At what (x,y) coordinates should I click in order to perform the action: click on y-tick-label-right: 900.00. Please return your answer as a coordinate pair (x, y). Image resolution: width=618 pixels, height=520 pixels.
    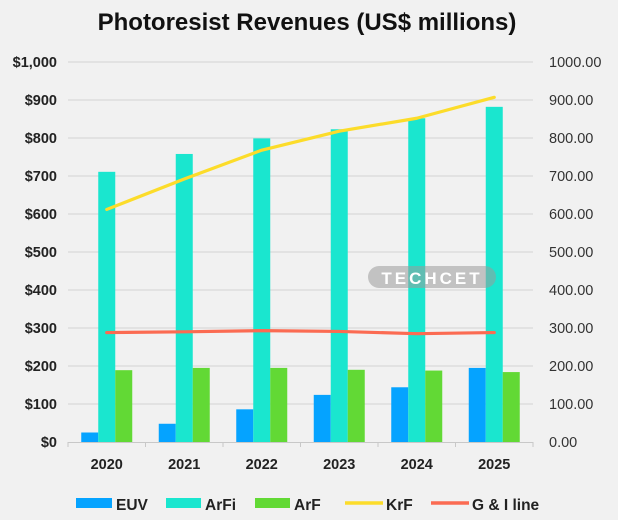
    Looking at the image, I should click on (571, 101).